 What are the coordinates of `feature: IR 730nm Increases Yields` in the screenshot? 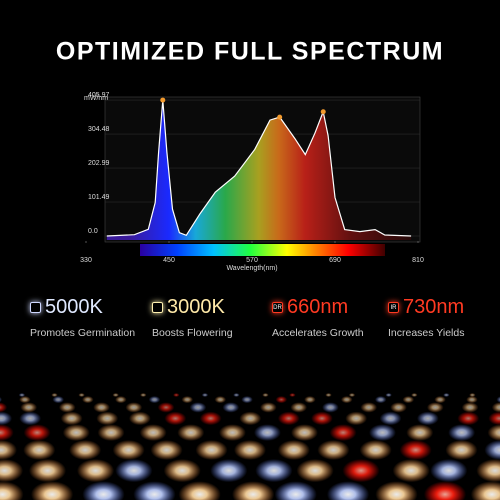 It's located at (426, 317).